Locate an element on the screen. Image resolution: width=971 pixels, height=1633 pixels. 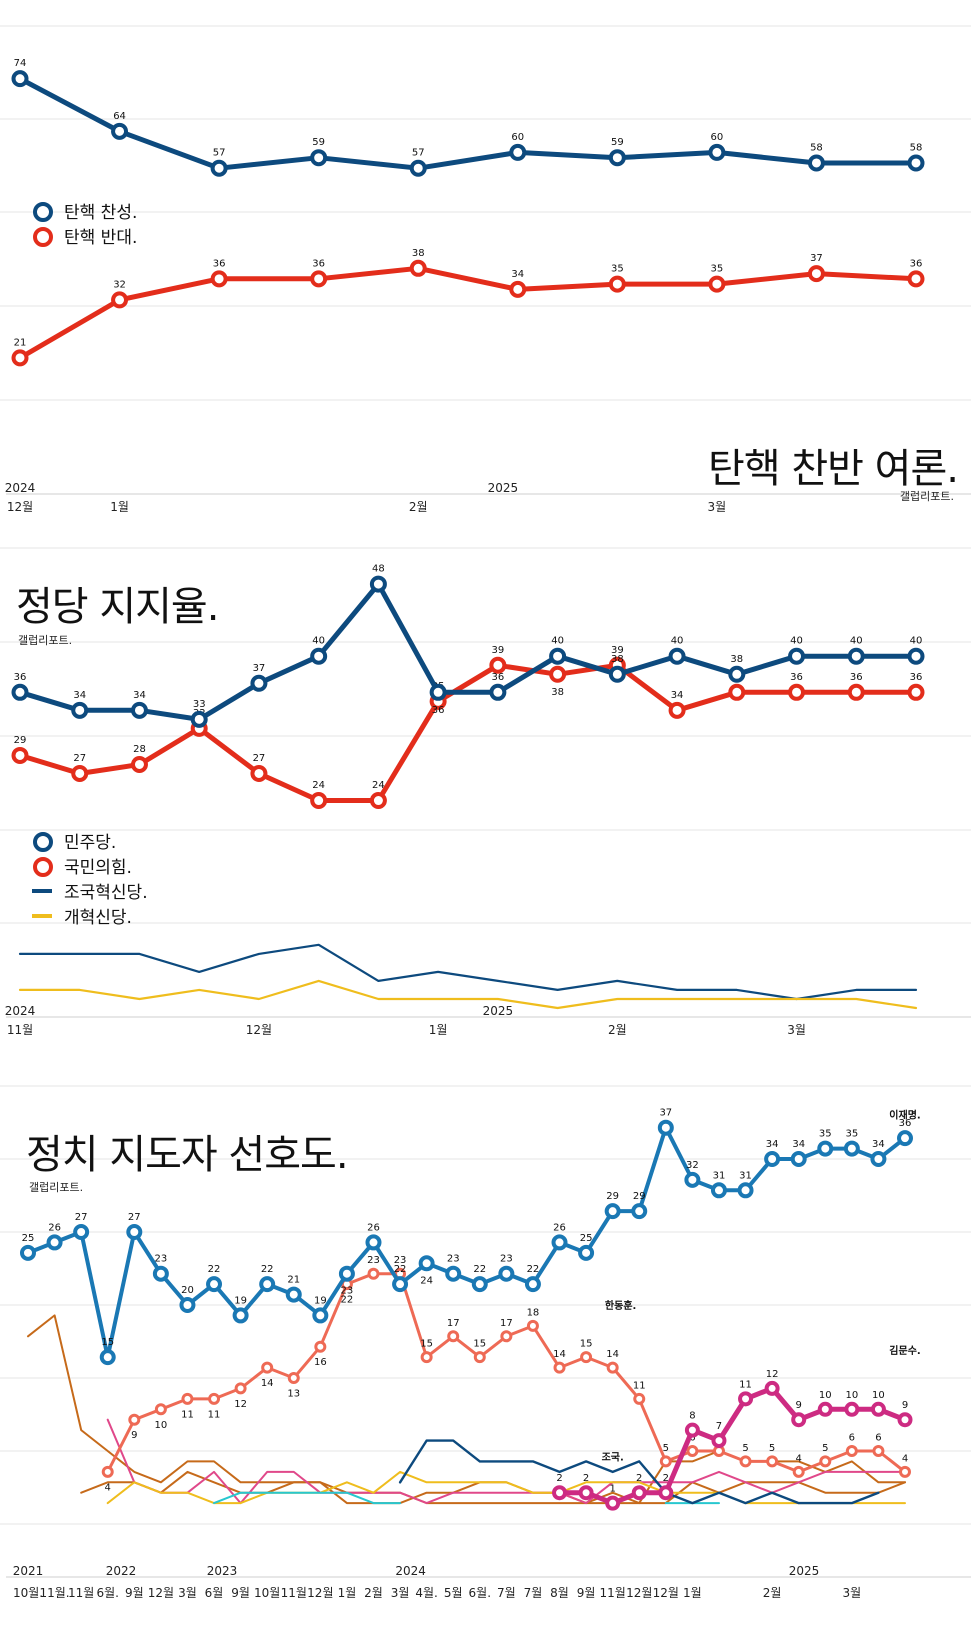
data-label: 39 is located at coordinates (497, 650).